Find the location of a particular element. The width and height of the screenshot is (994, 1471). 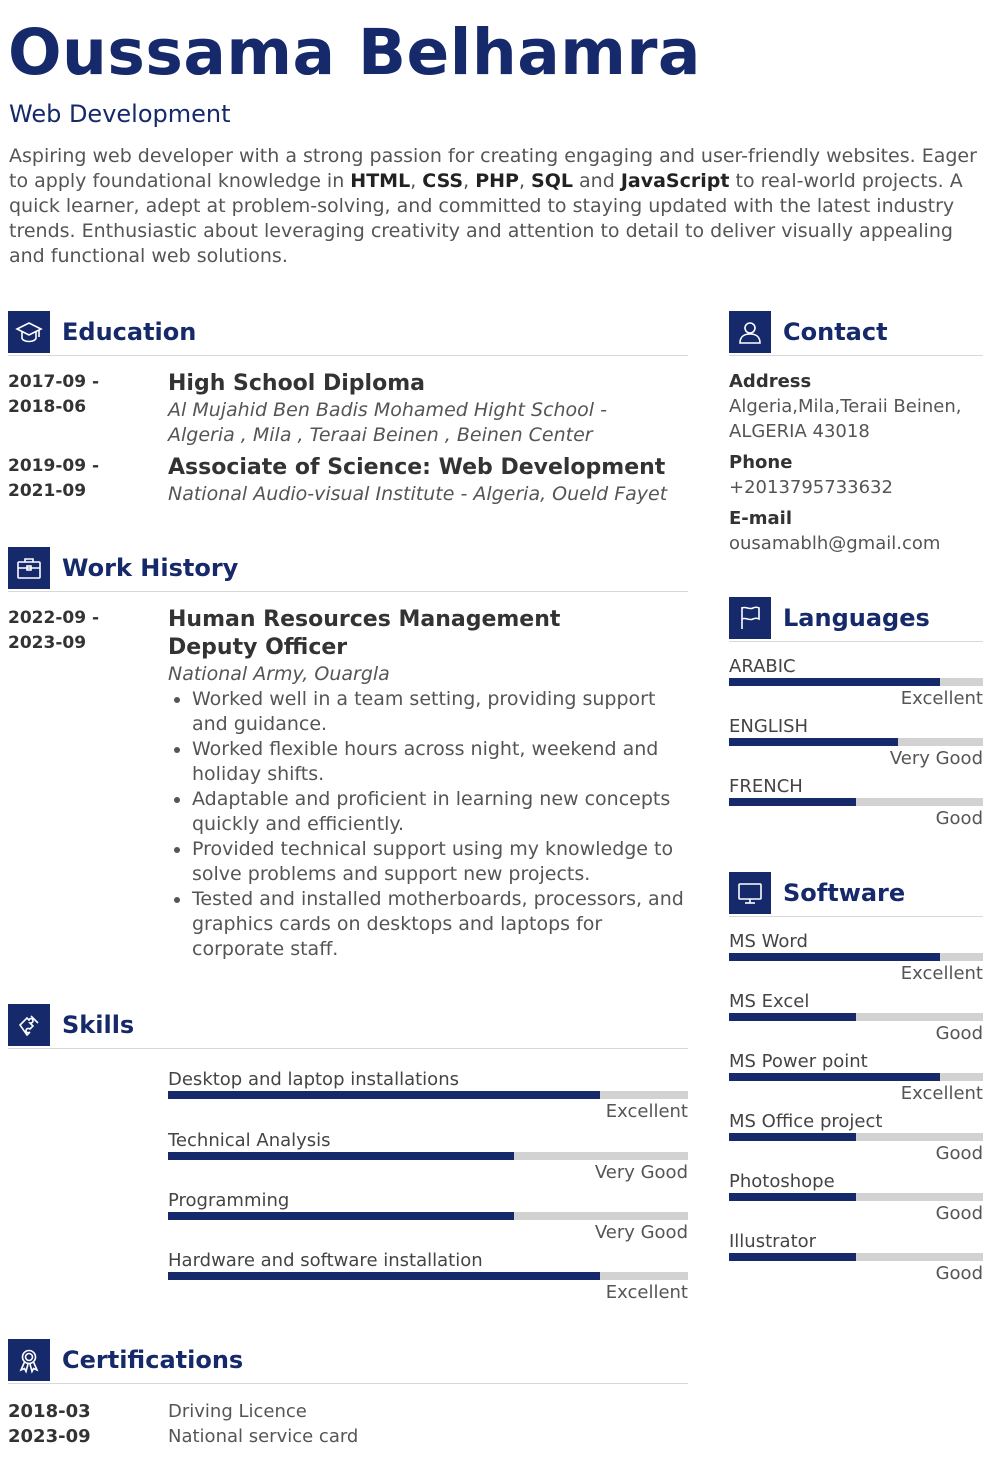

language-item: ENGLISH Very Good is located at coordinates (856, 746).